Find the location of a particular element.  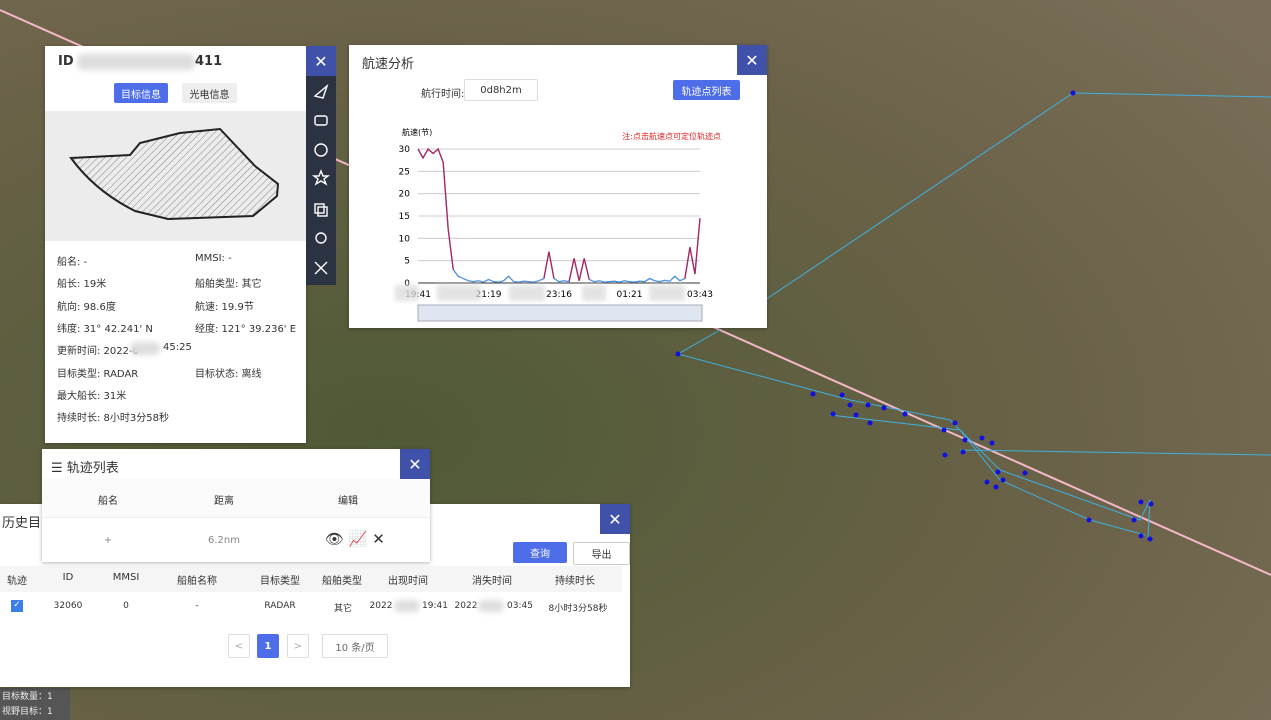

id-label: ID is located at coordinates (66, 61).